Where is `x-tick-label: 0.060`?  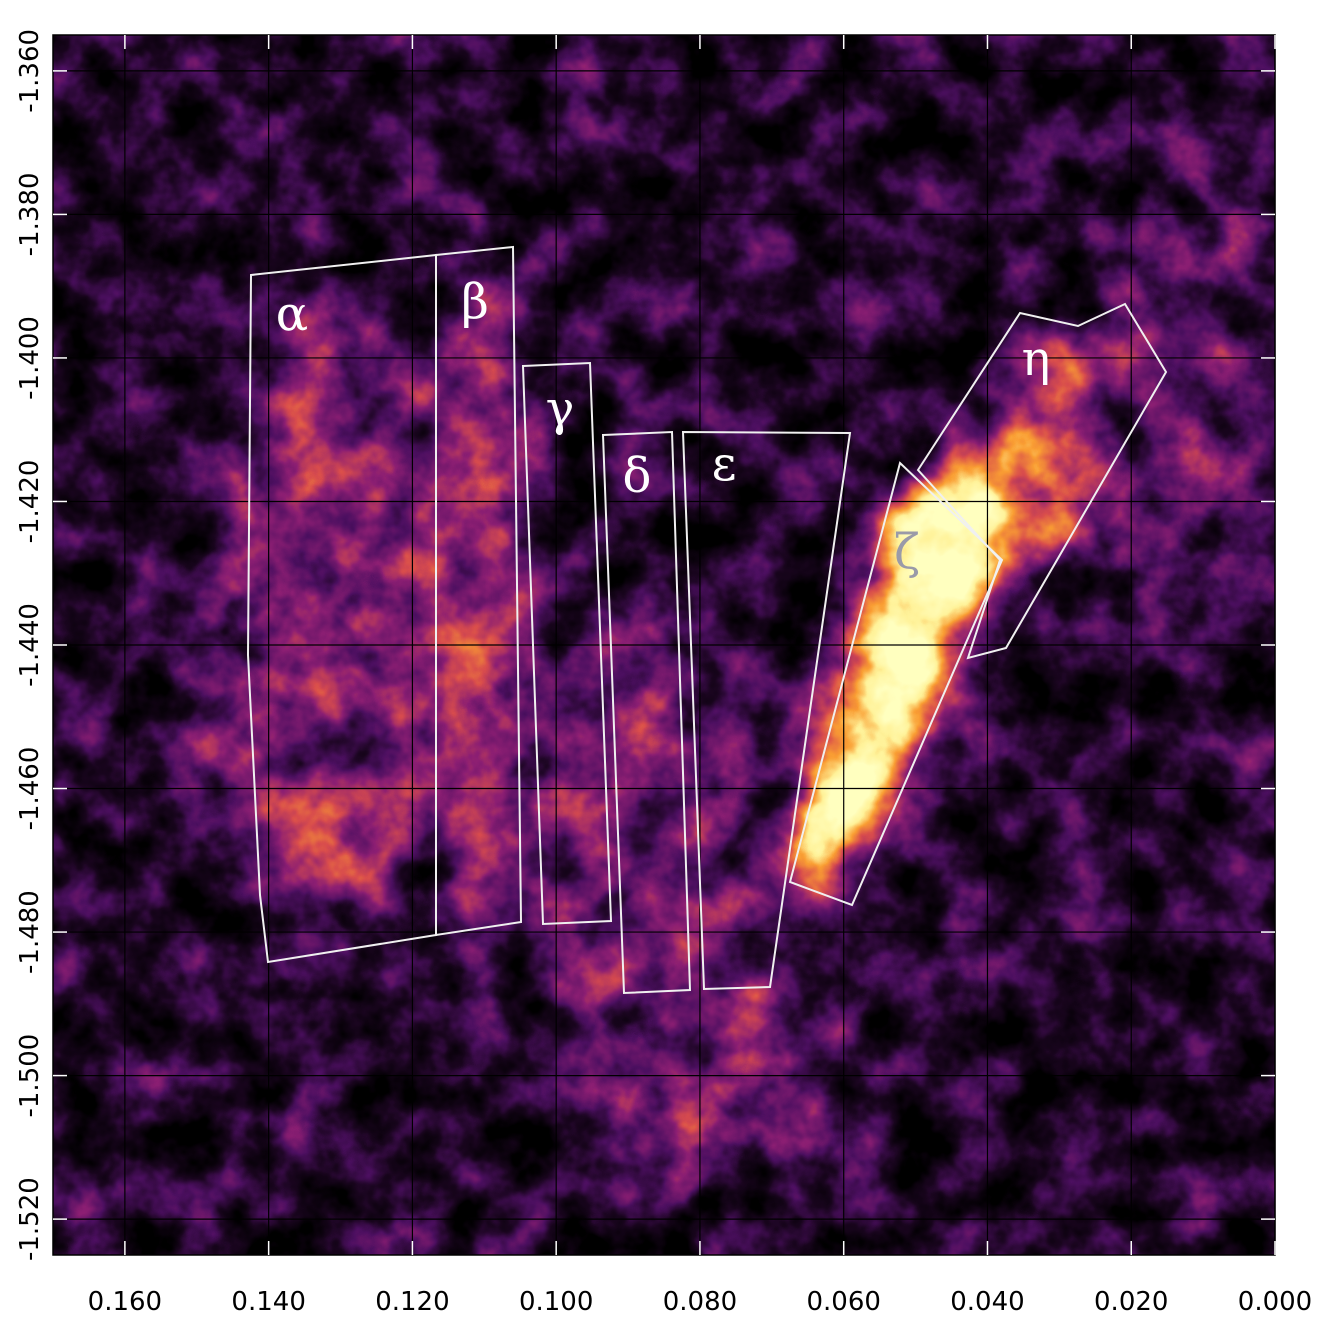 x-tick-label: 0.060 is located at coordinates (843, 1302).